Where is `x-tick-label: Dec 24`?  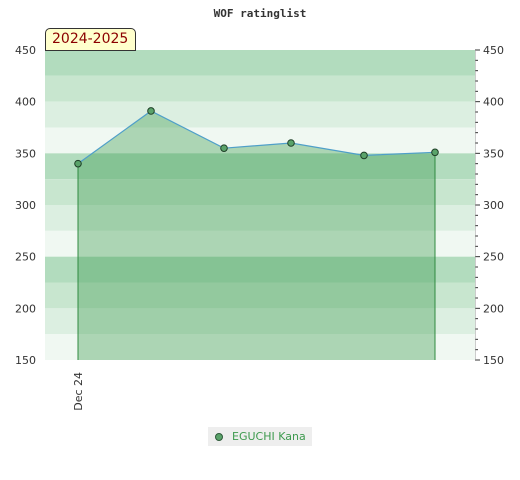
x-tick-label: Dec 24 is located at coordinates (78, 391).